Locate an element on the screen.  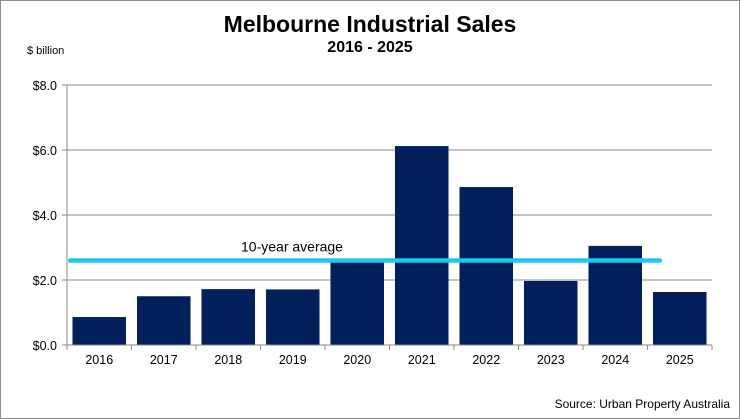
x-tick-label: 2018 is located at coordinates (228, 360).